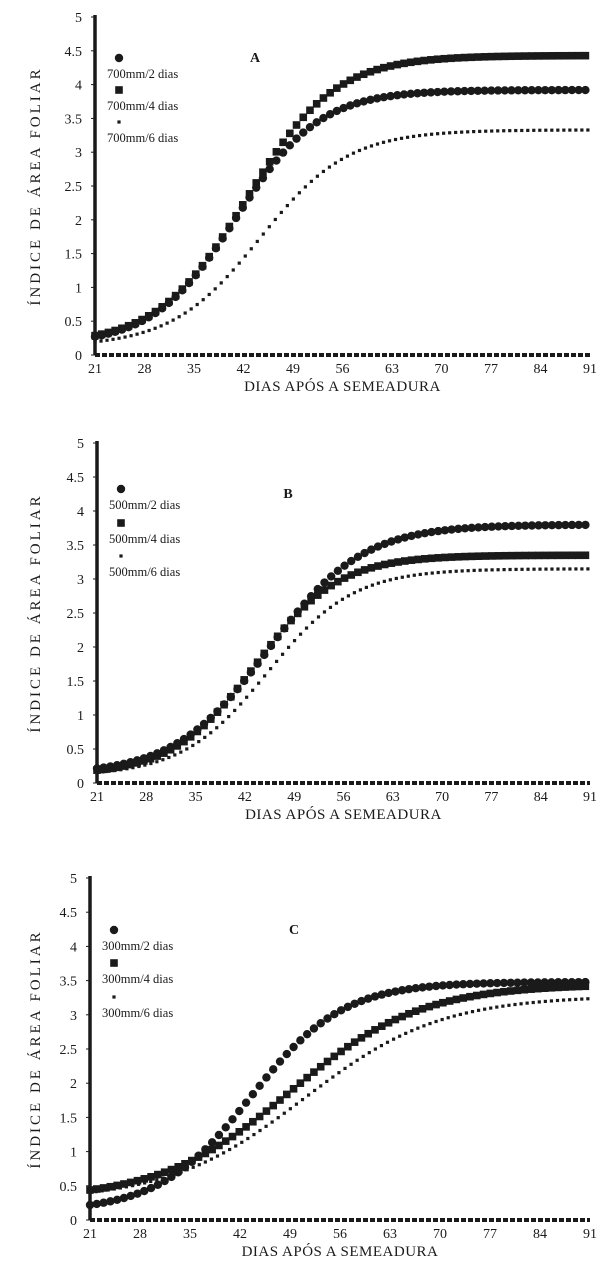 The height and width of the screenshot is (1273, 603). I want to click on y-axis-title: ÍNDICE DE ÁREA FOLIAR, so click(35, 612).